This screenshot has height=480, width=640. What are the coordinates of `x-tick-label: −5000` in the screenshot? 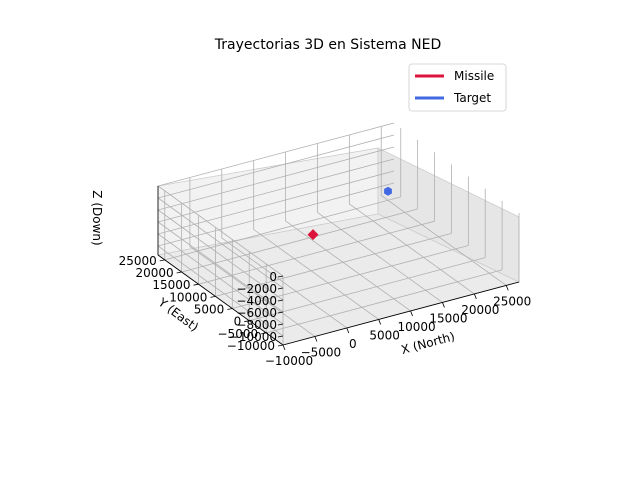 It's located at (321, 352).